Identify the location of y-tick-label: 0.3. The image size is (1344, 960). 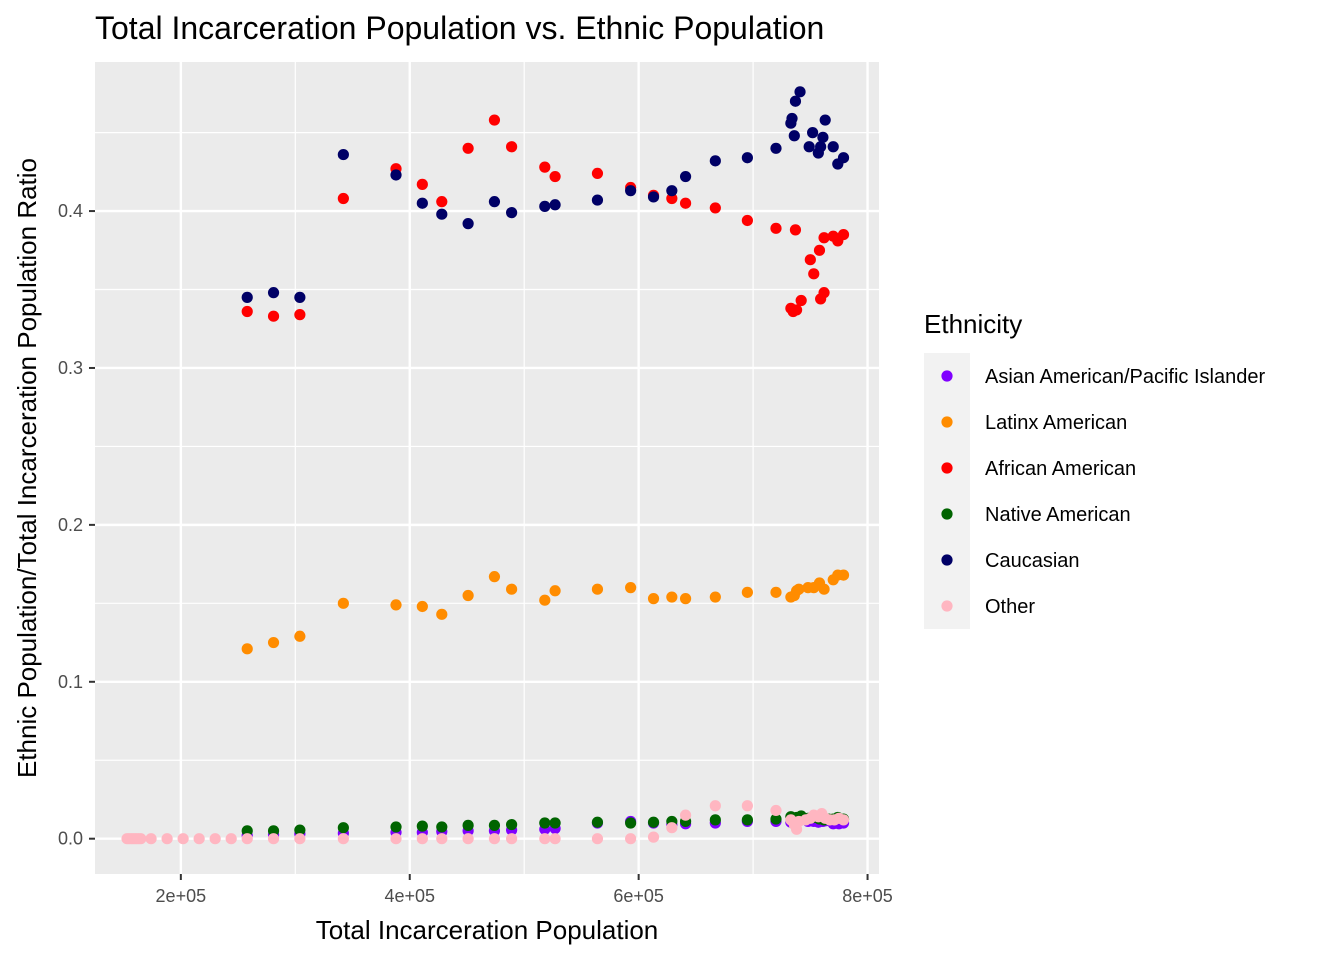
(70, 368).